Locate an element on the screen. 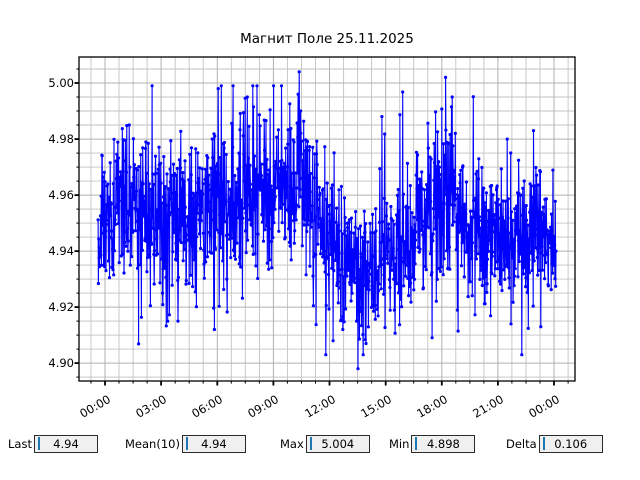 This screenshot has height=480, width=640. stat-mean: Mean(10) 4.94 is located at coordinates (185, 444).